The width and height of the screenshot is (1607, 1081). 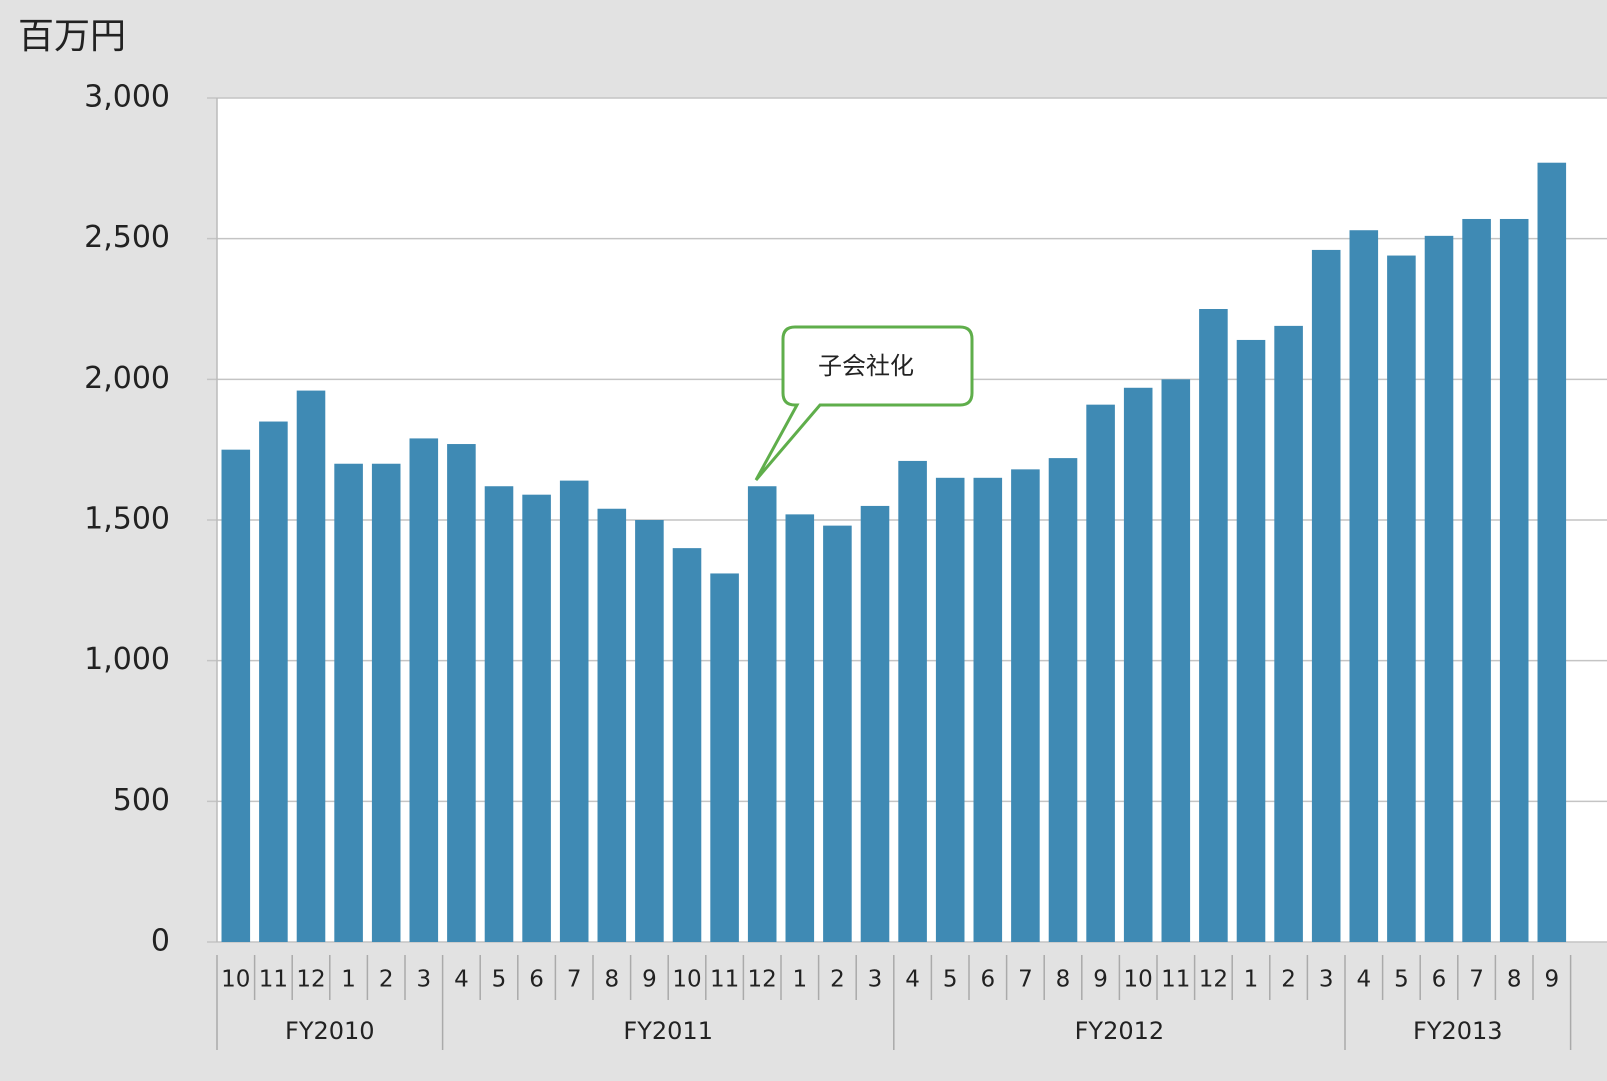 What do you see at coordinates (127, 519) in the screenshot?
I see `y-tick-label: 1,500` at bounding box center [127, 519].